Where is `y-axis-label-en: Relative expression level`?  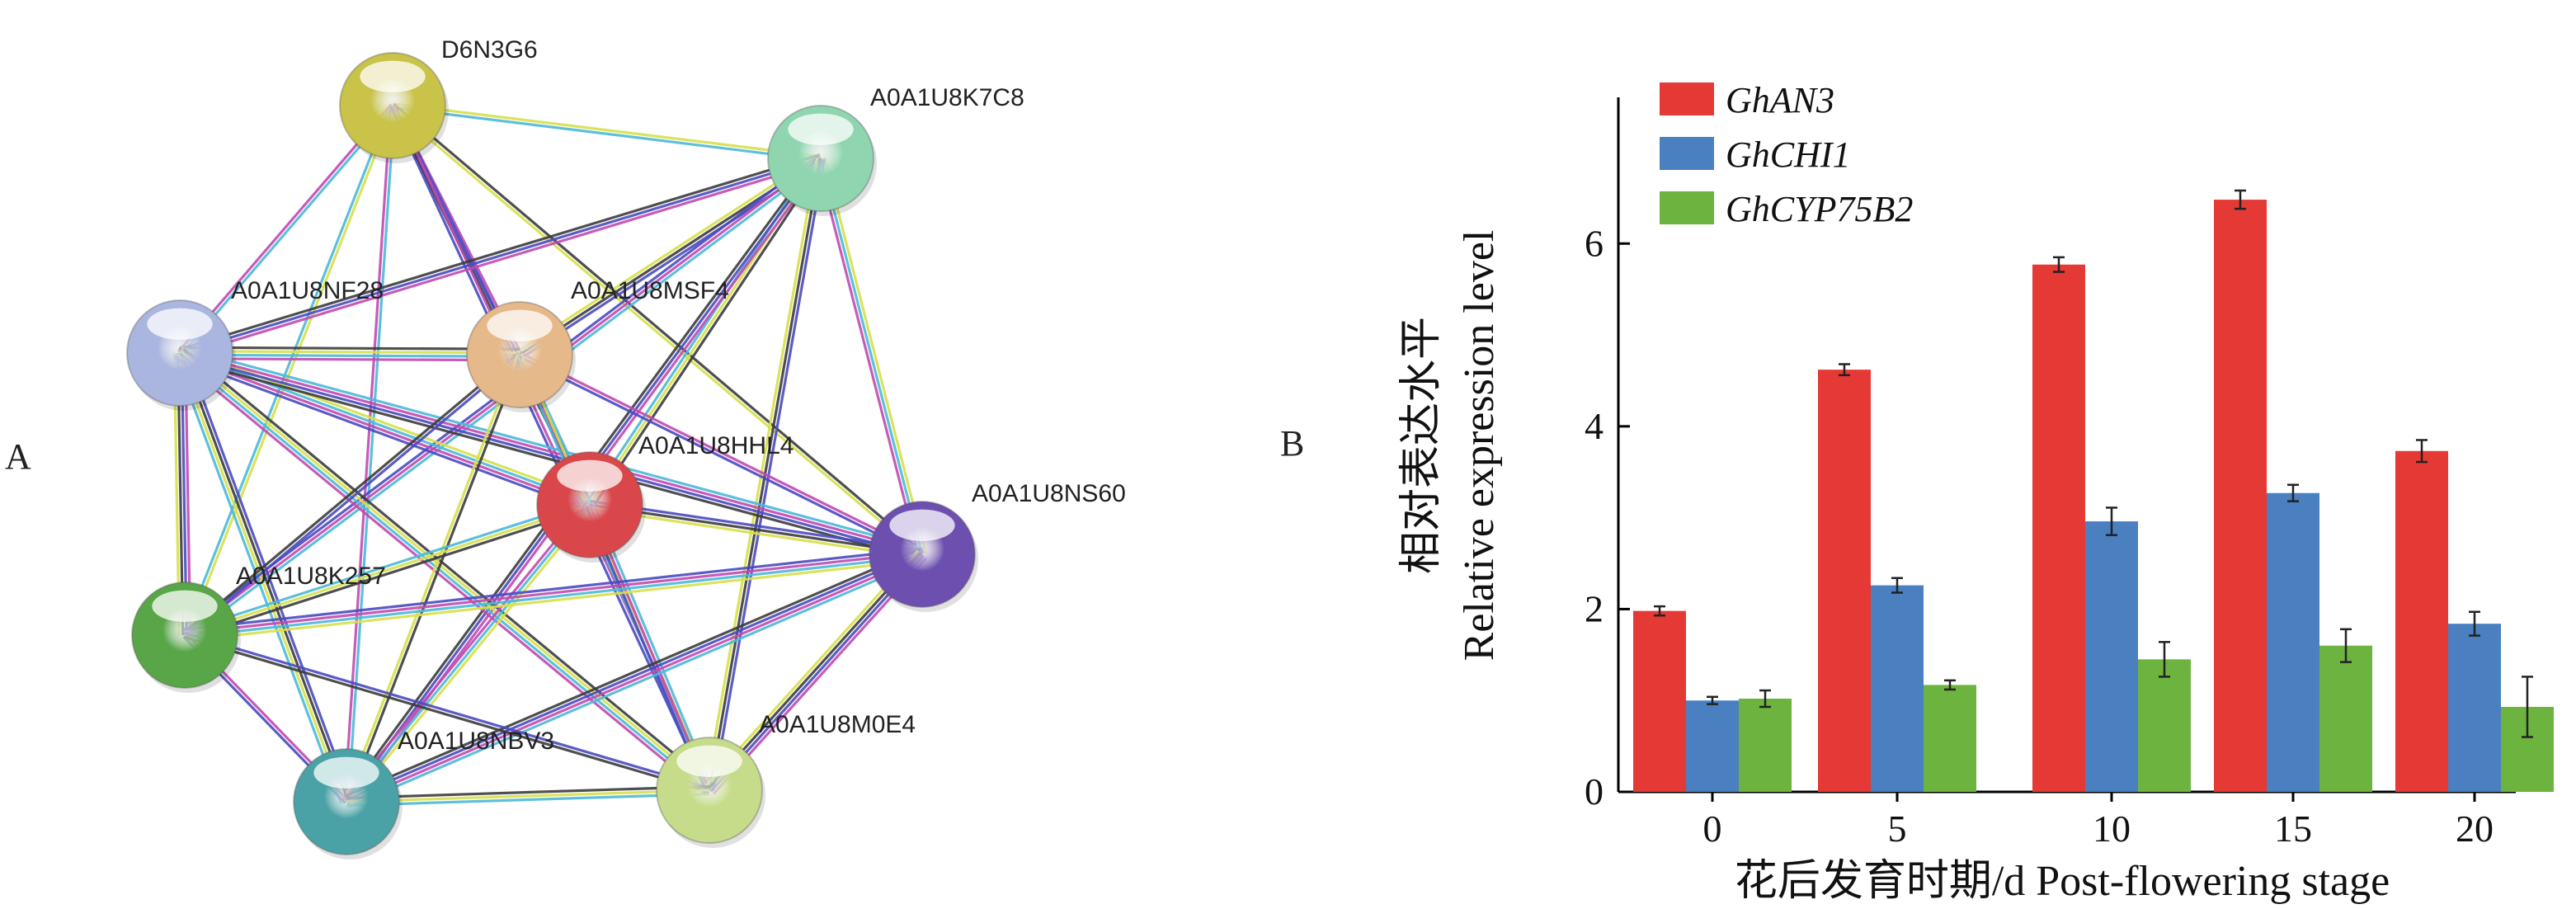 y-axis-label-en: Relative expression level is located at coordinates (1479, 446).